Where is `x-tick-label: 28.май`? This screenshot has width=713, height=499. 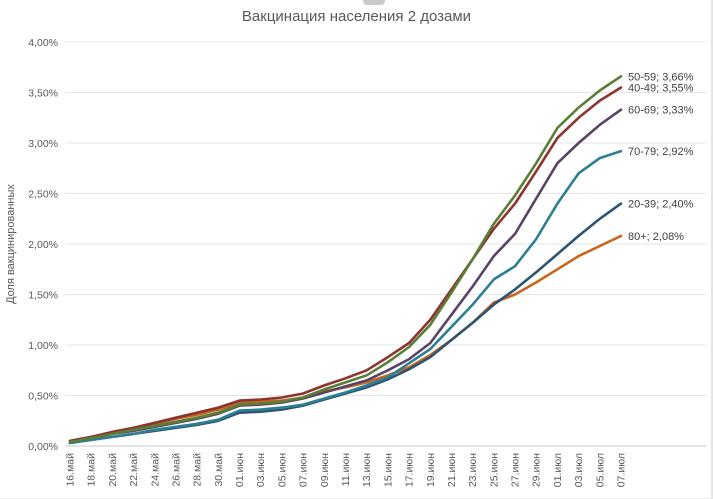
x-tick-label: 28.май is located at coordinates (198, 470).